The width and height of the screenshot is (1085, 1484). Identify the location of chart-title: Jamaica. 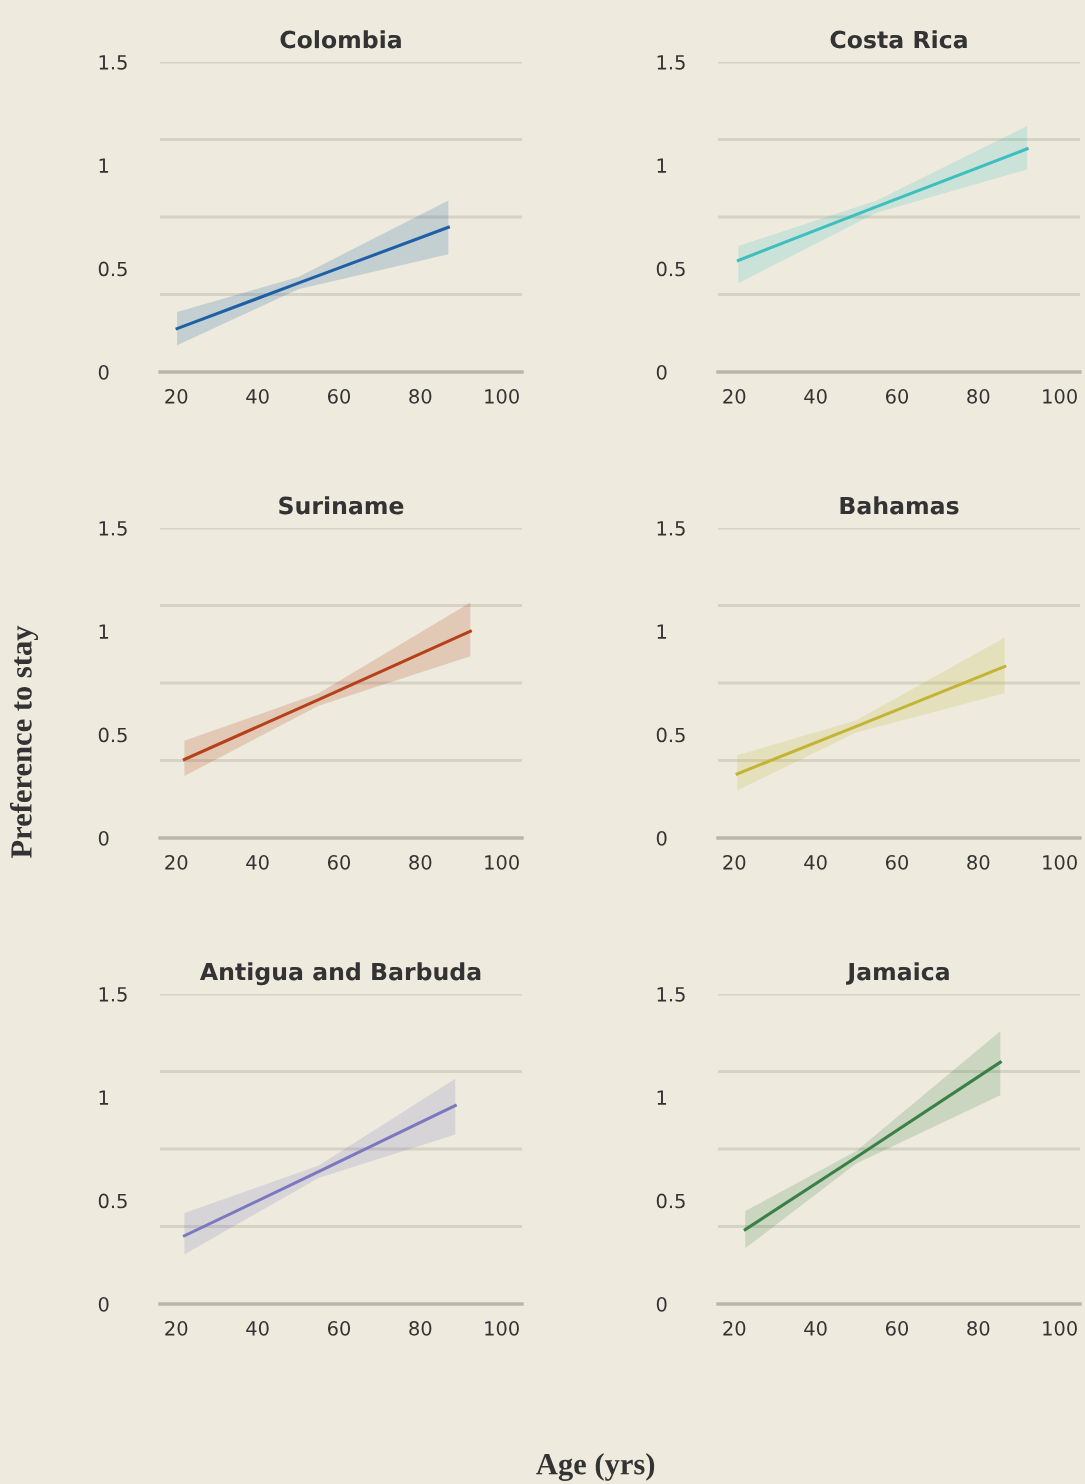
(897, 973).